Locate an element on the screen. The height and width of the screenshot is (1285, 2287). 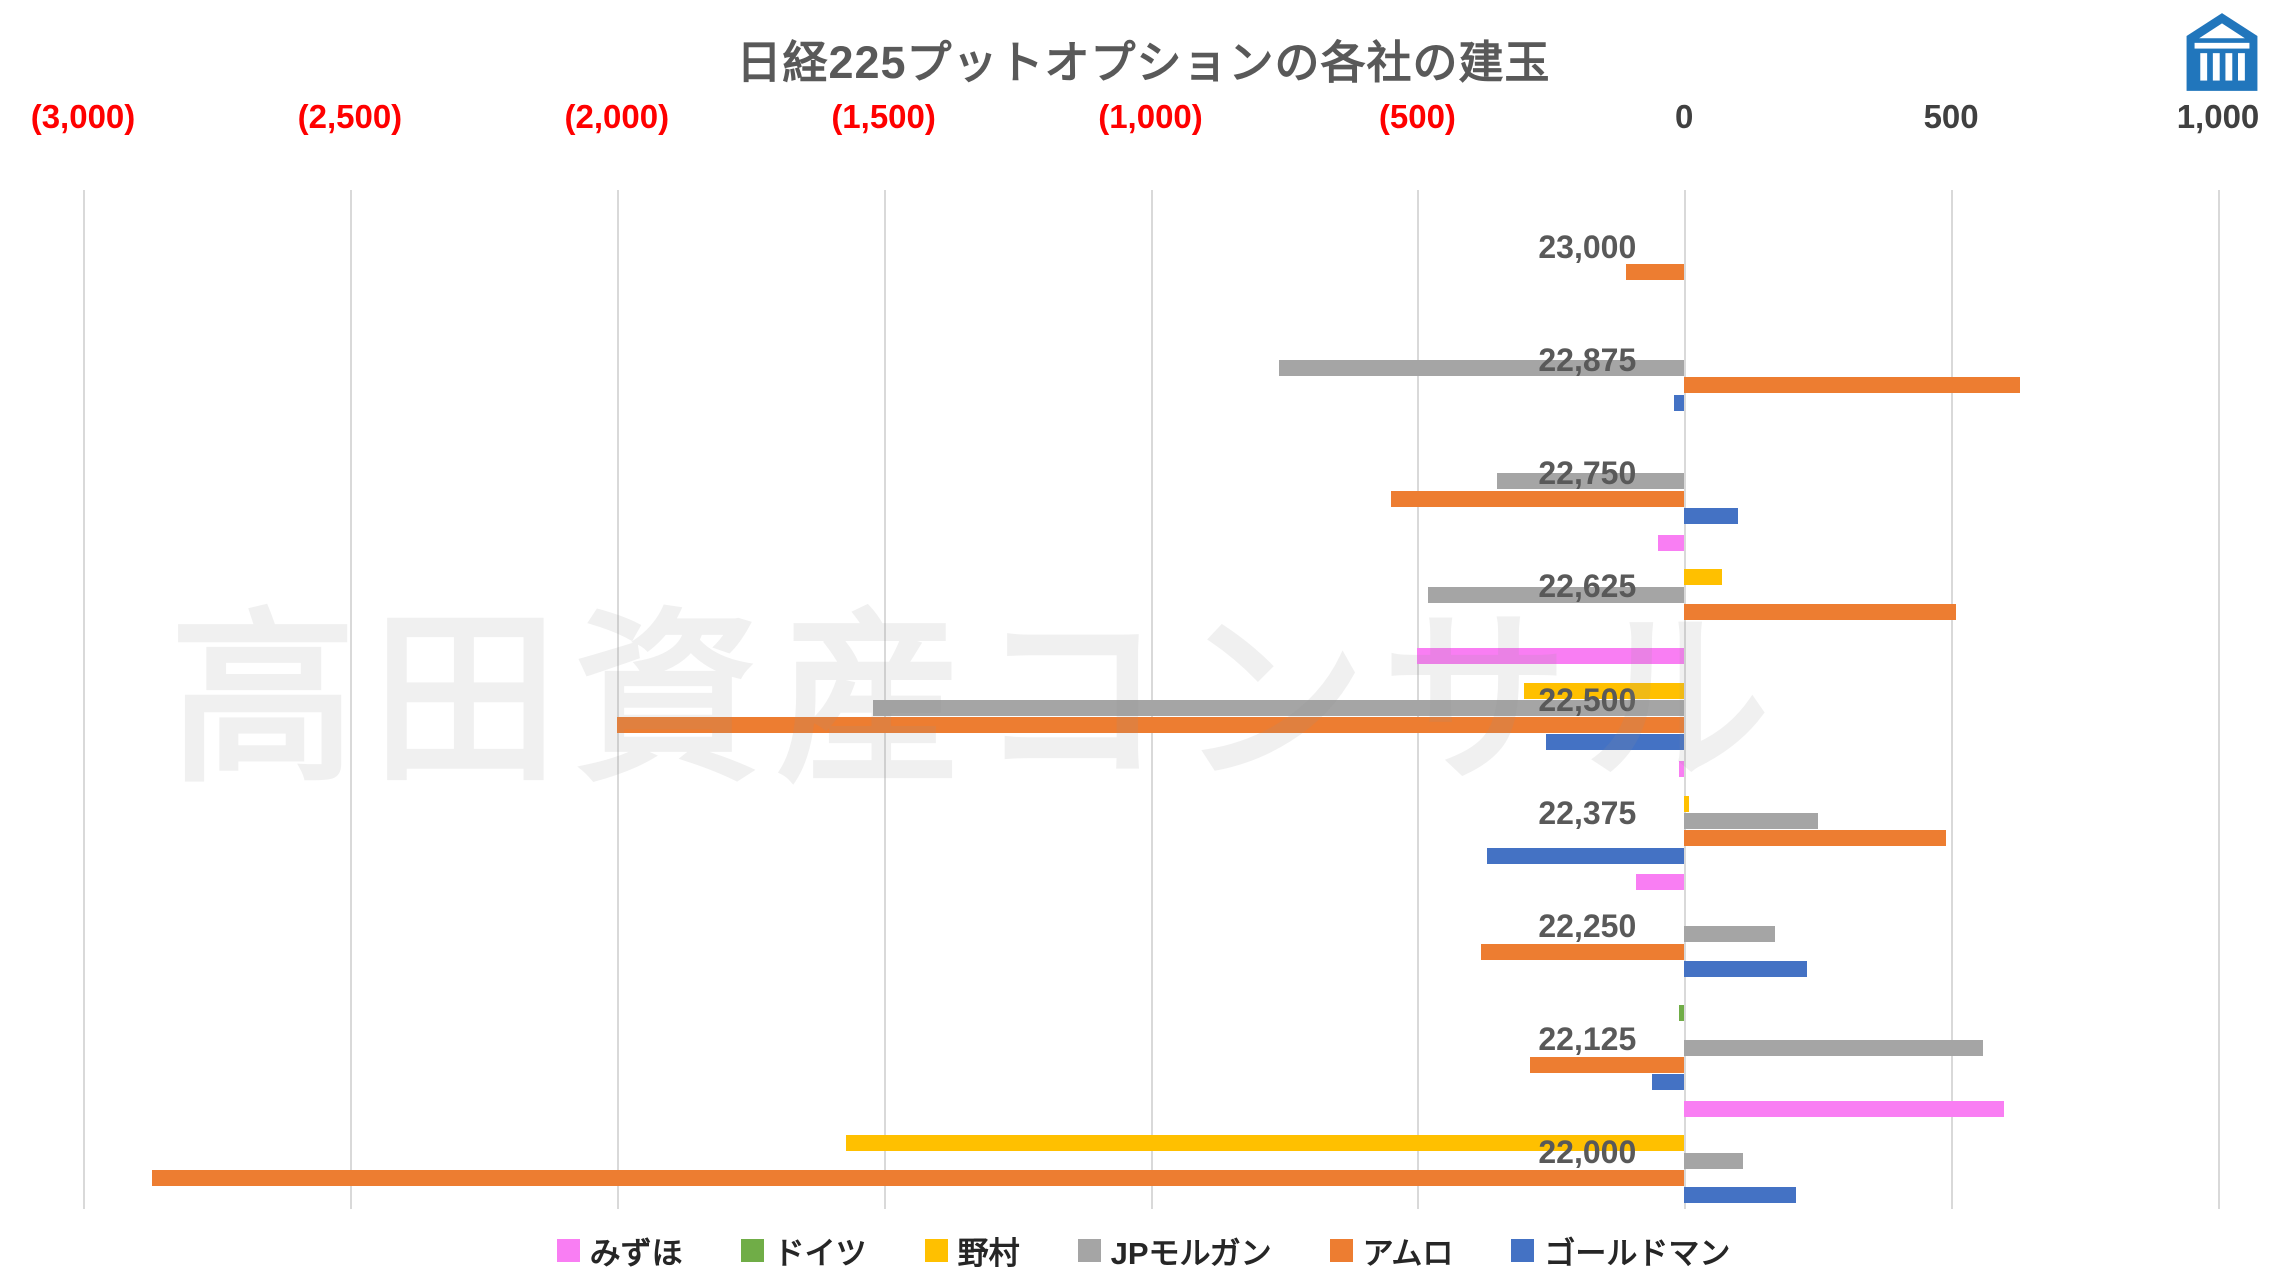
legend-label: ゴールドマン is located at coordinates (1637, 1253).